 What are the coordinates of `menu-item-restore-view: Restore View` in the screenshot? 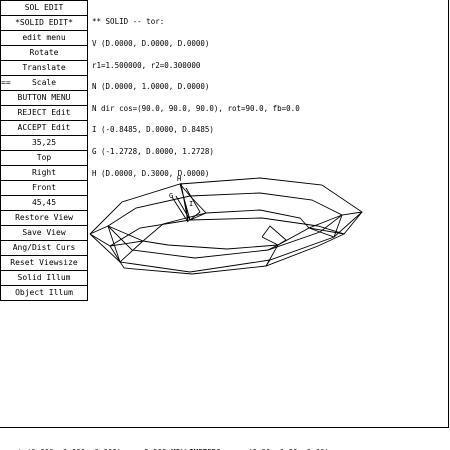 It's located at (44, 218).